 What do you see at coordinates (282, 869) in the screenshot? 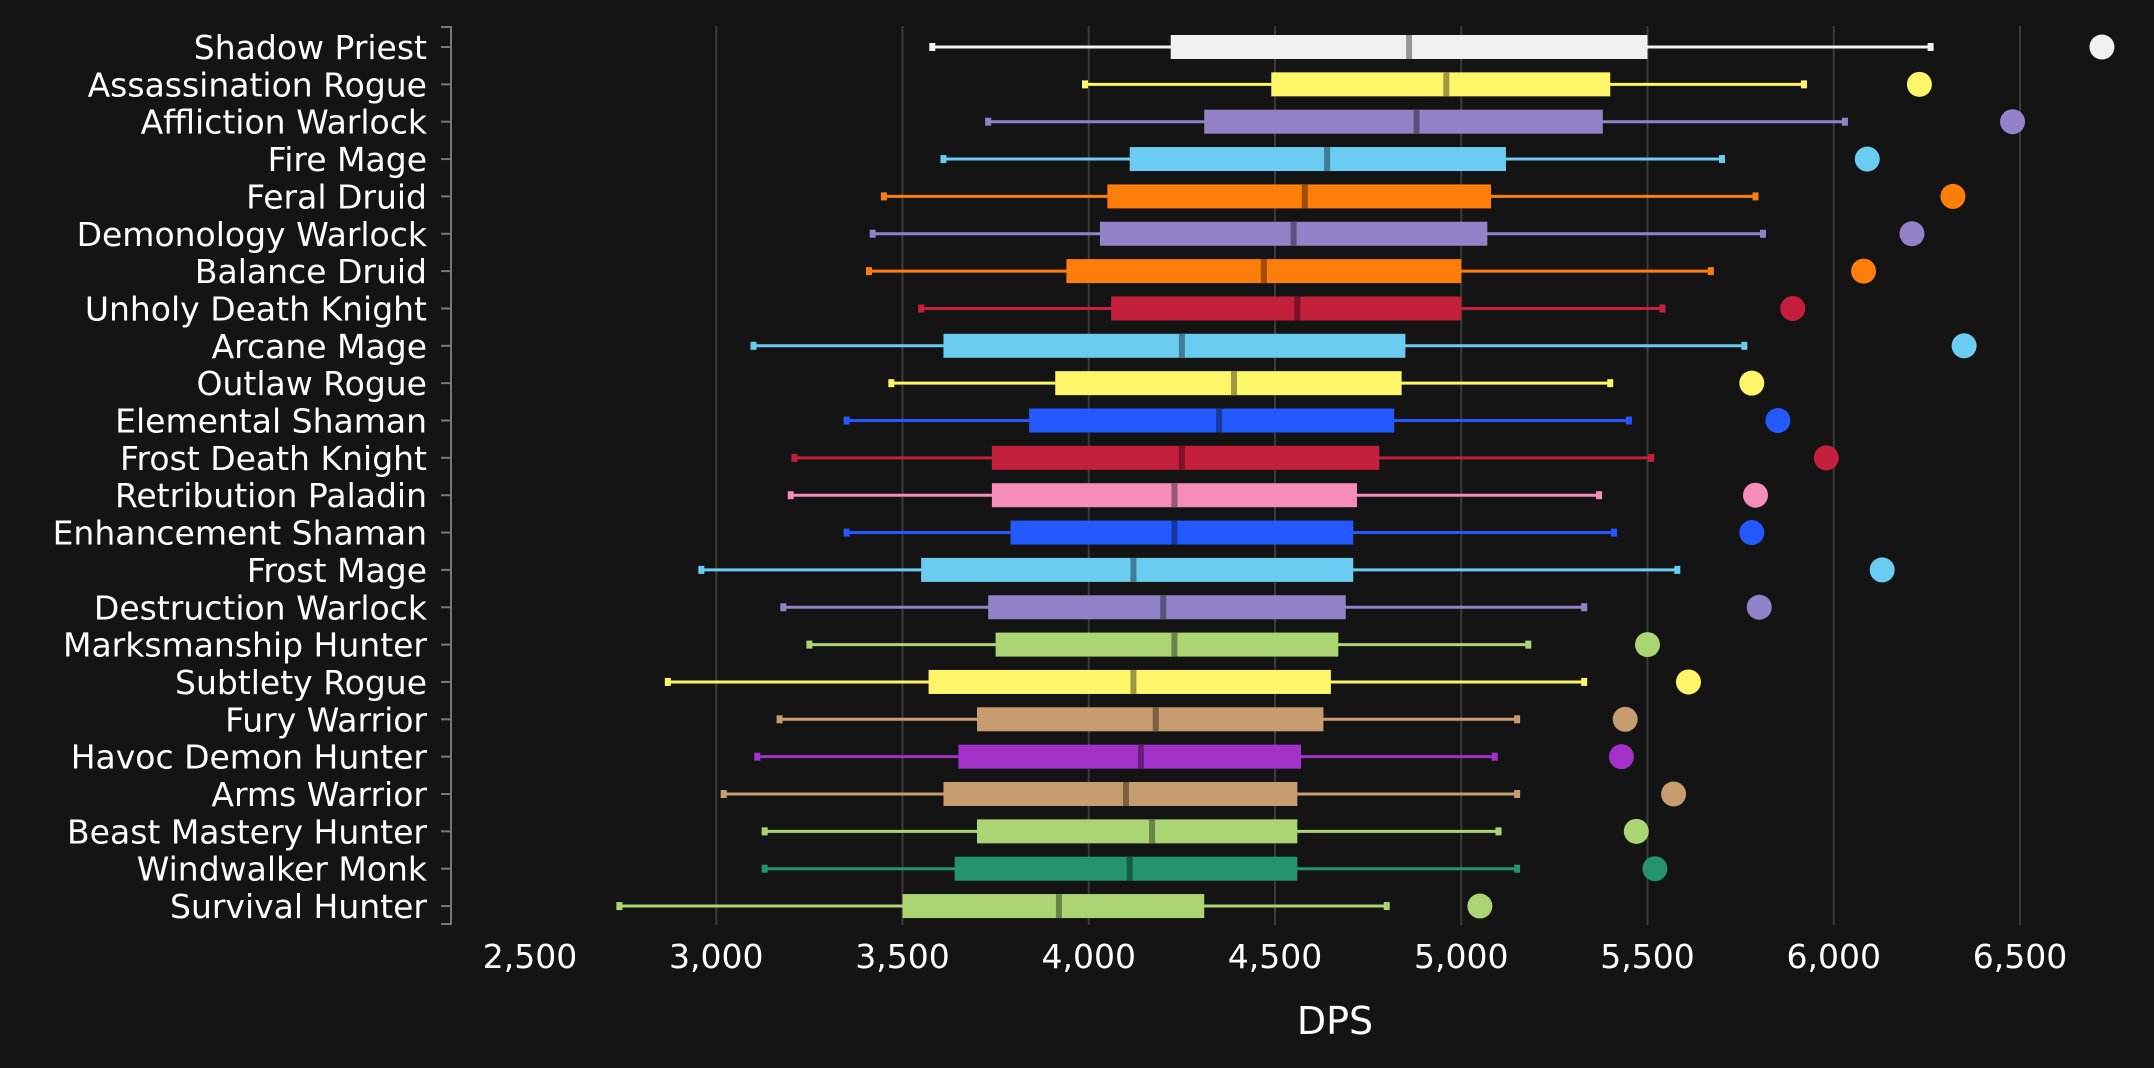
I see `category-label: Windwalker Monk` at bounding box center [282, 869].